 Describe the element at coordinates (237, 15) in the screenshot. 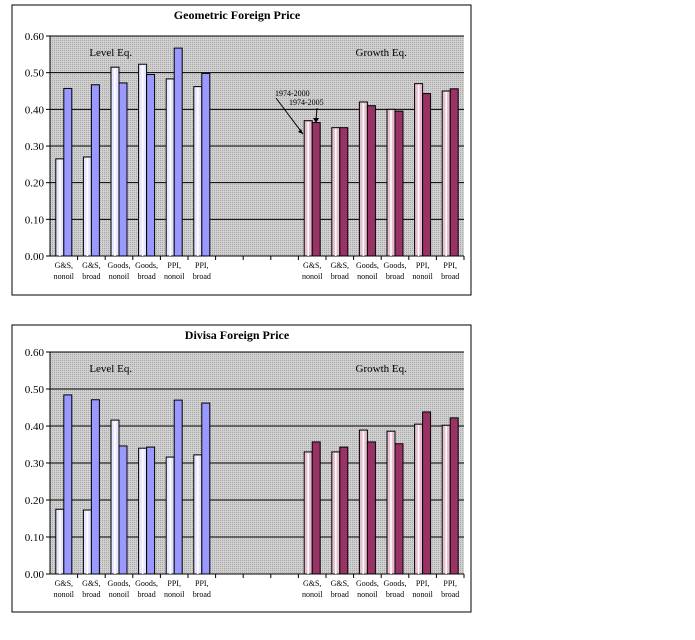

I see `chart-title: Geometric Foreign Price` at that location.